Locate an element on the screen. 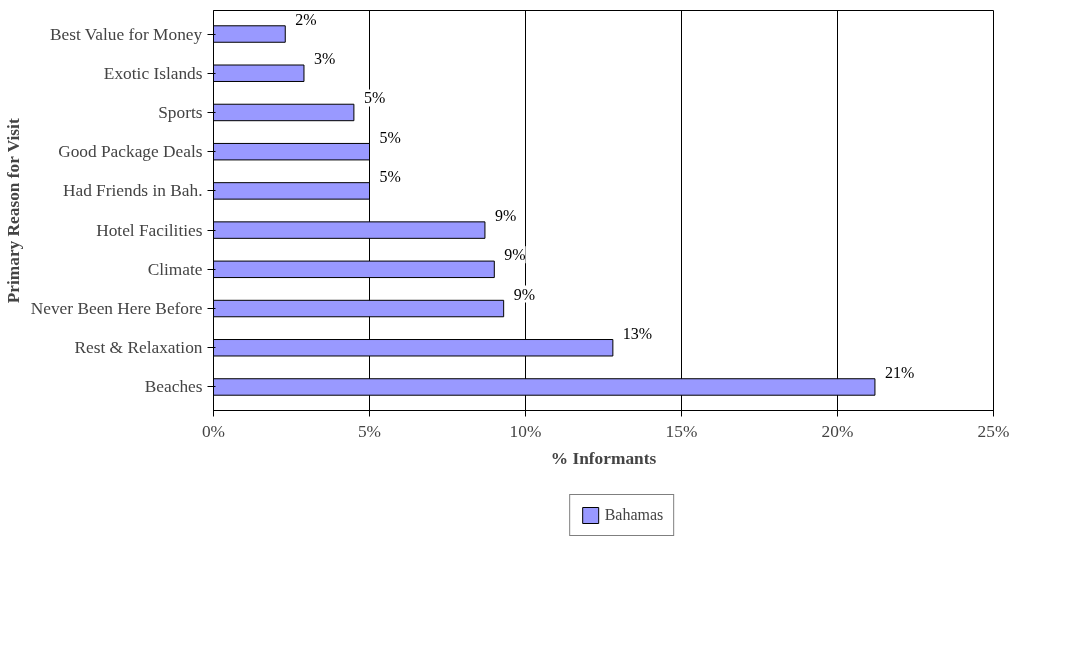 The height and width of the screenshot is (664, 1075). y-tick-label: Climate is located at coordinates (175, 269).